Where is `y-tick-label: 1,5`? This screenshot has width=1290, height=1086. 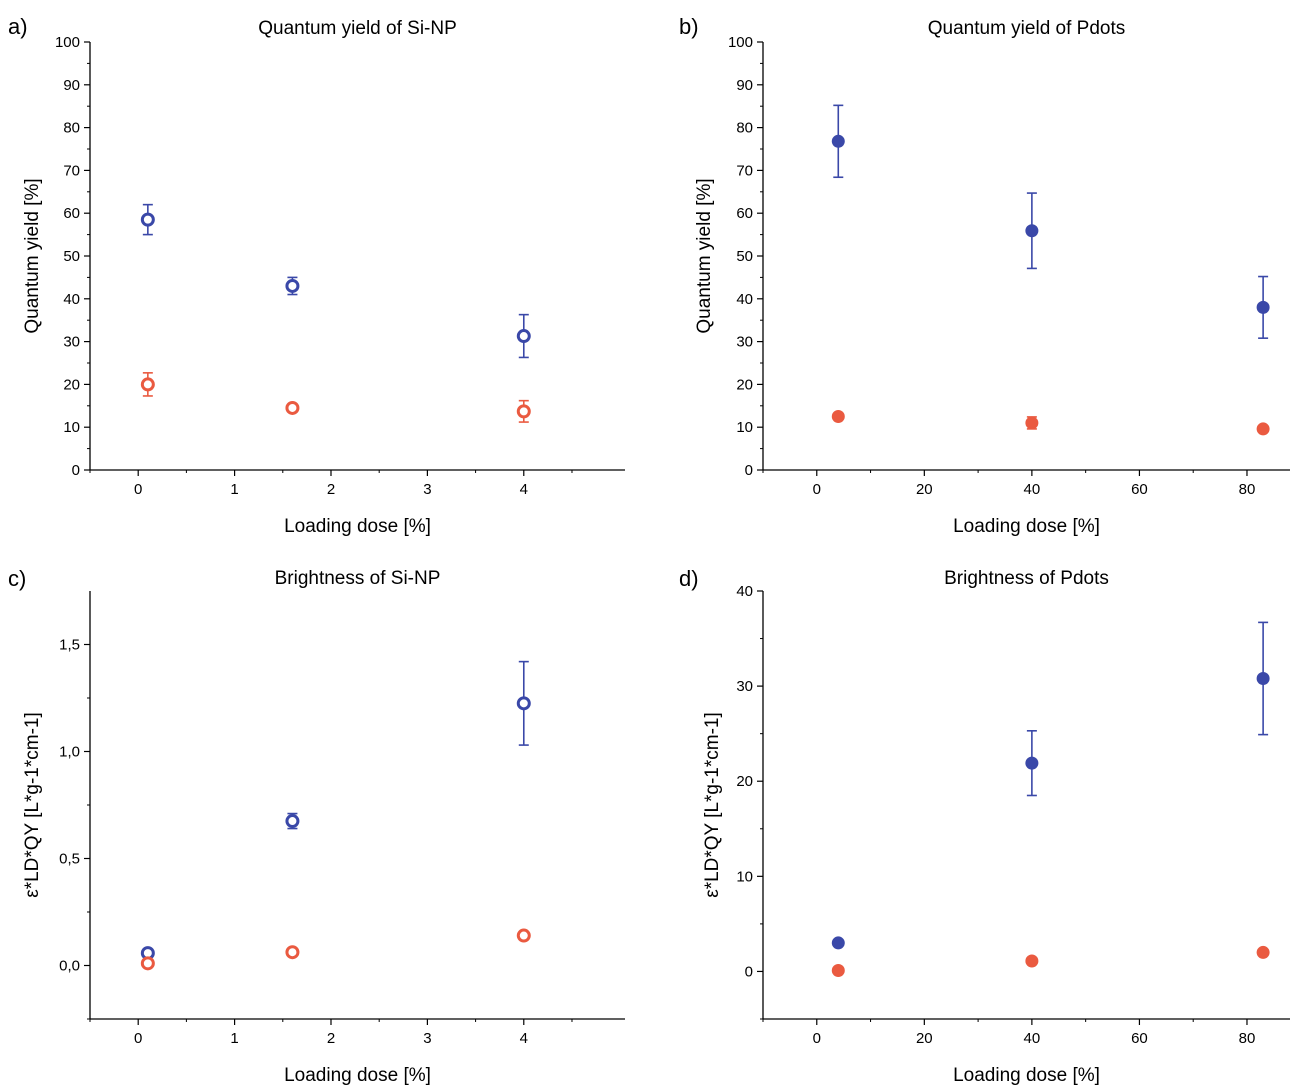 y-tick-label: 1,5 is located at coordinates (69, 645).